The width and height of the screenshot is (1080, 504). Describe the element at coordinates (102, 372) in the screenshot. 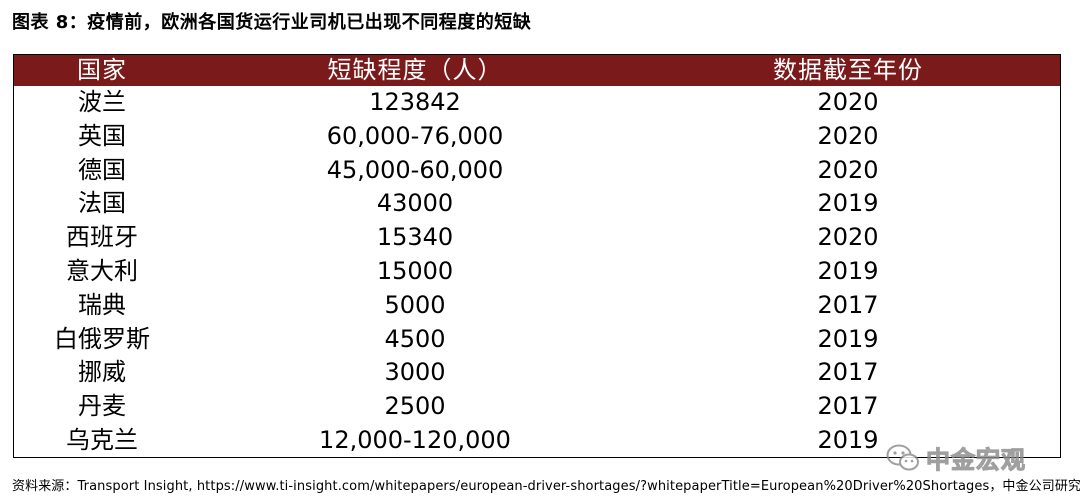

I see `country-cell: 挪威` at that location.